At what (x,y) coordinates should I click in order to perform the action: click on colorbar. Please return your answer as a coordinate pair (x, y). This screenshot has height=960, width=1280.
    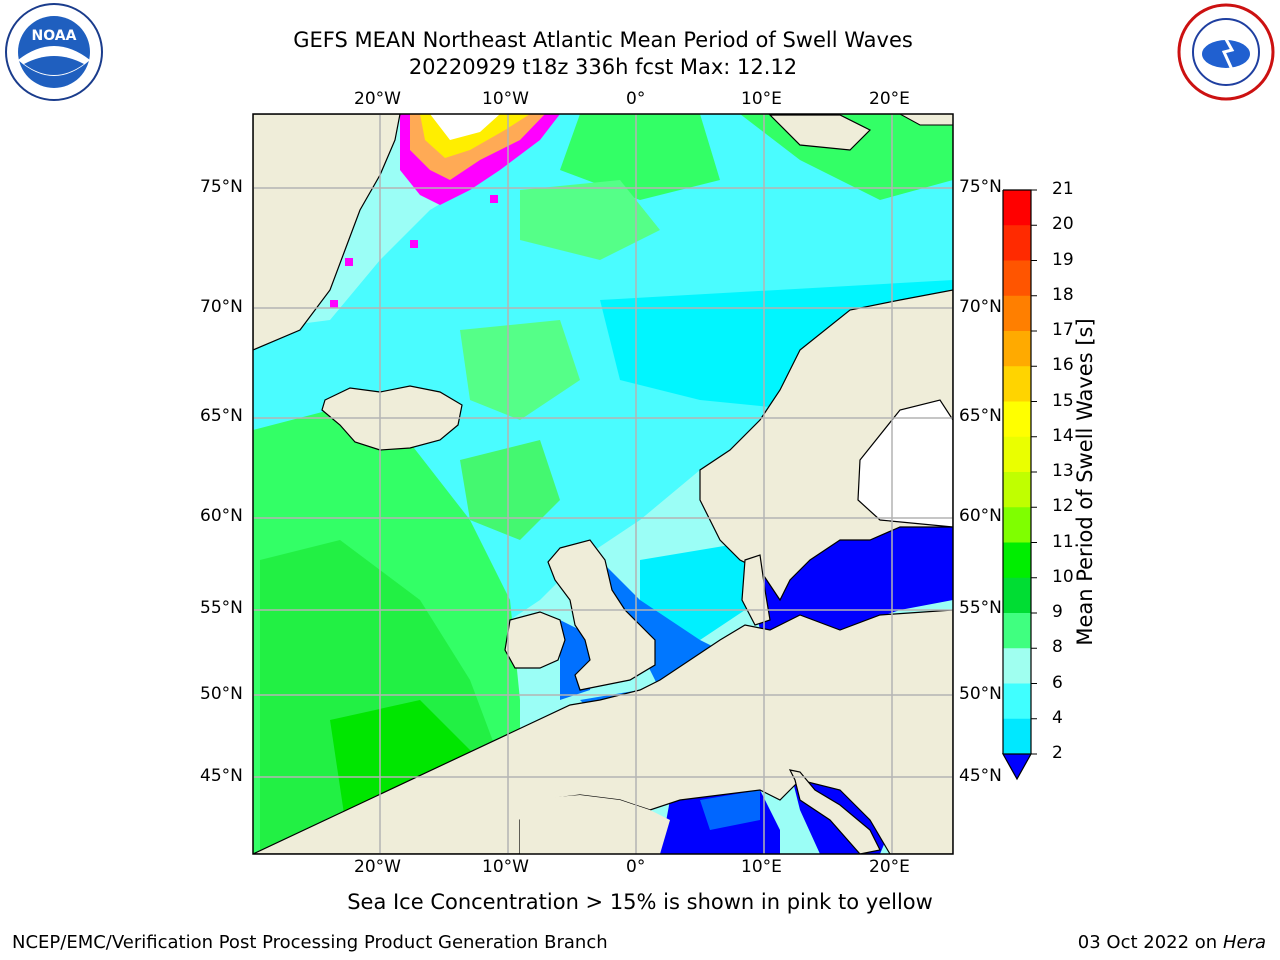
    Looking at the image, I should click on (1019, 485).